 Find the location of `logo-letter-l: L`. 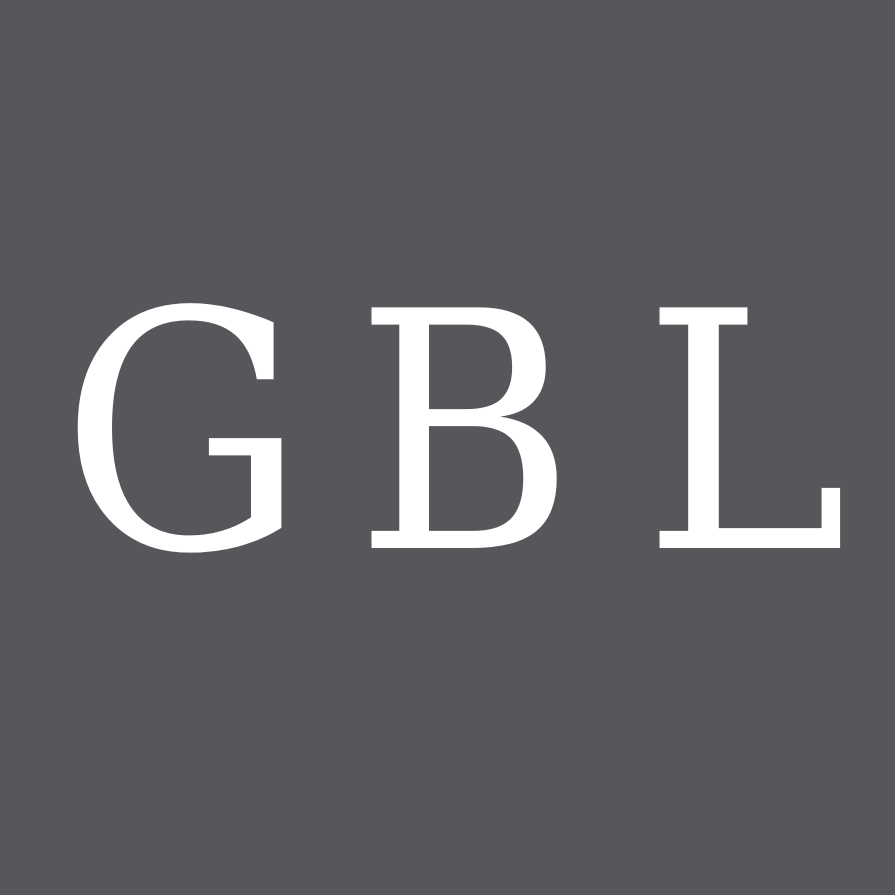

logo-letter-l: L is located at coordinates (745, 434).